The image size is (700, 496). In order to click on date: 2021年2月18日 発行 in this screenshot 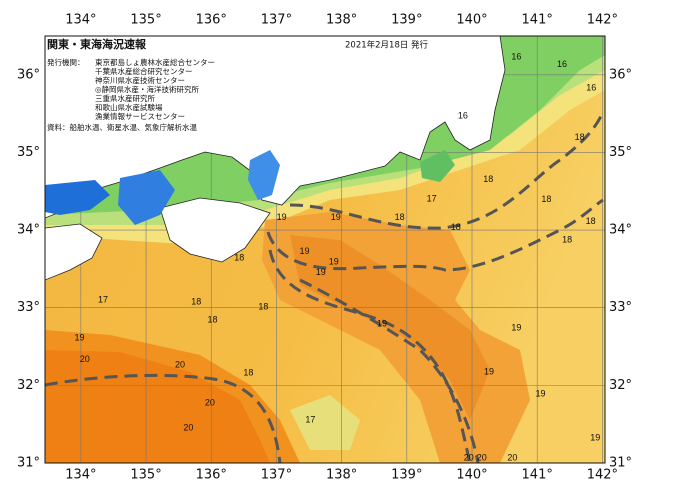, I will do `click(387, 45)`.